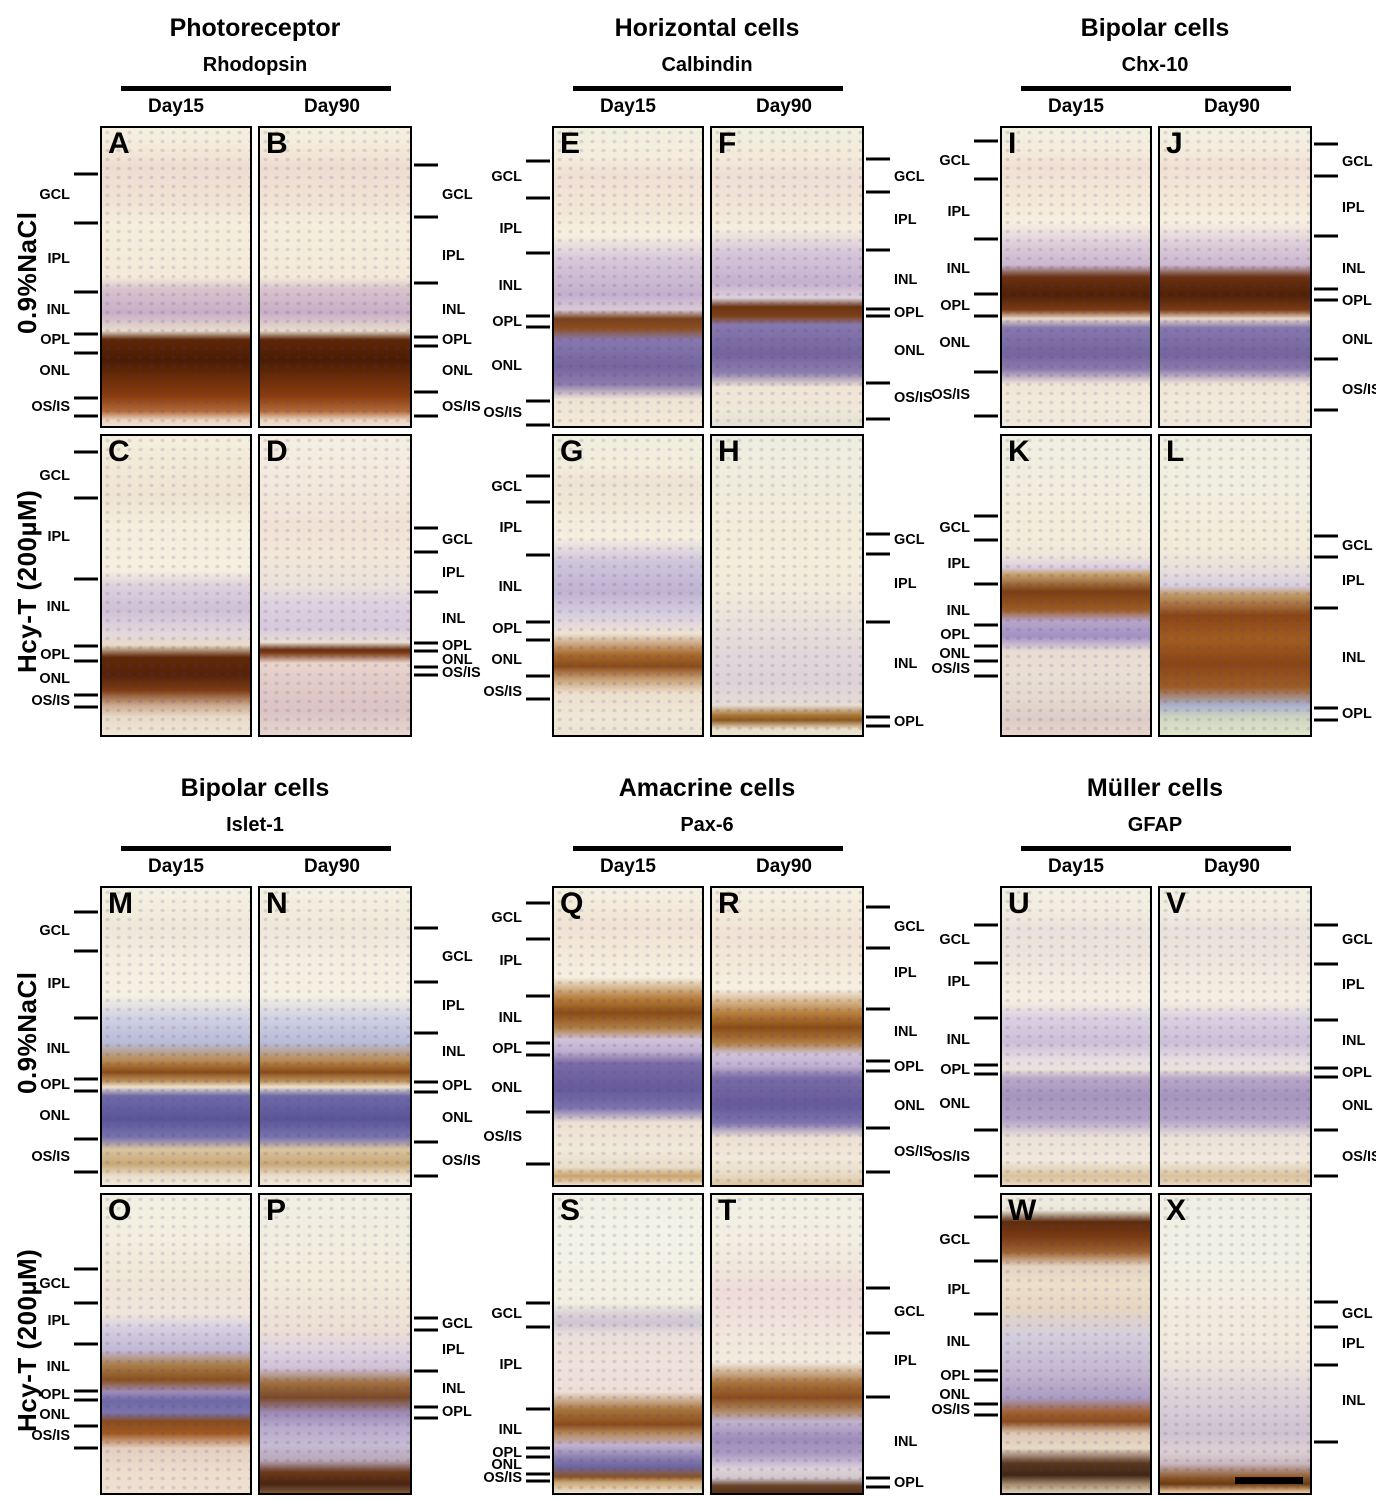  Describe the element at coordinates (1076, 1036) in the screenshot. I see `micrograph-panel-U: U` at that location.